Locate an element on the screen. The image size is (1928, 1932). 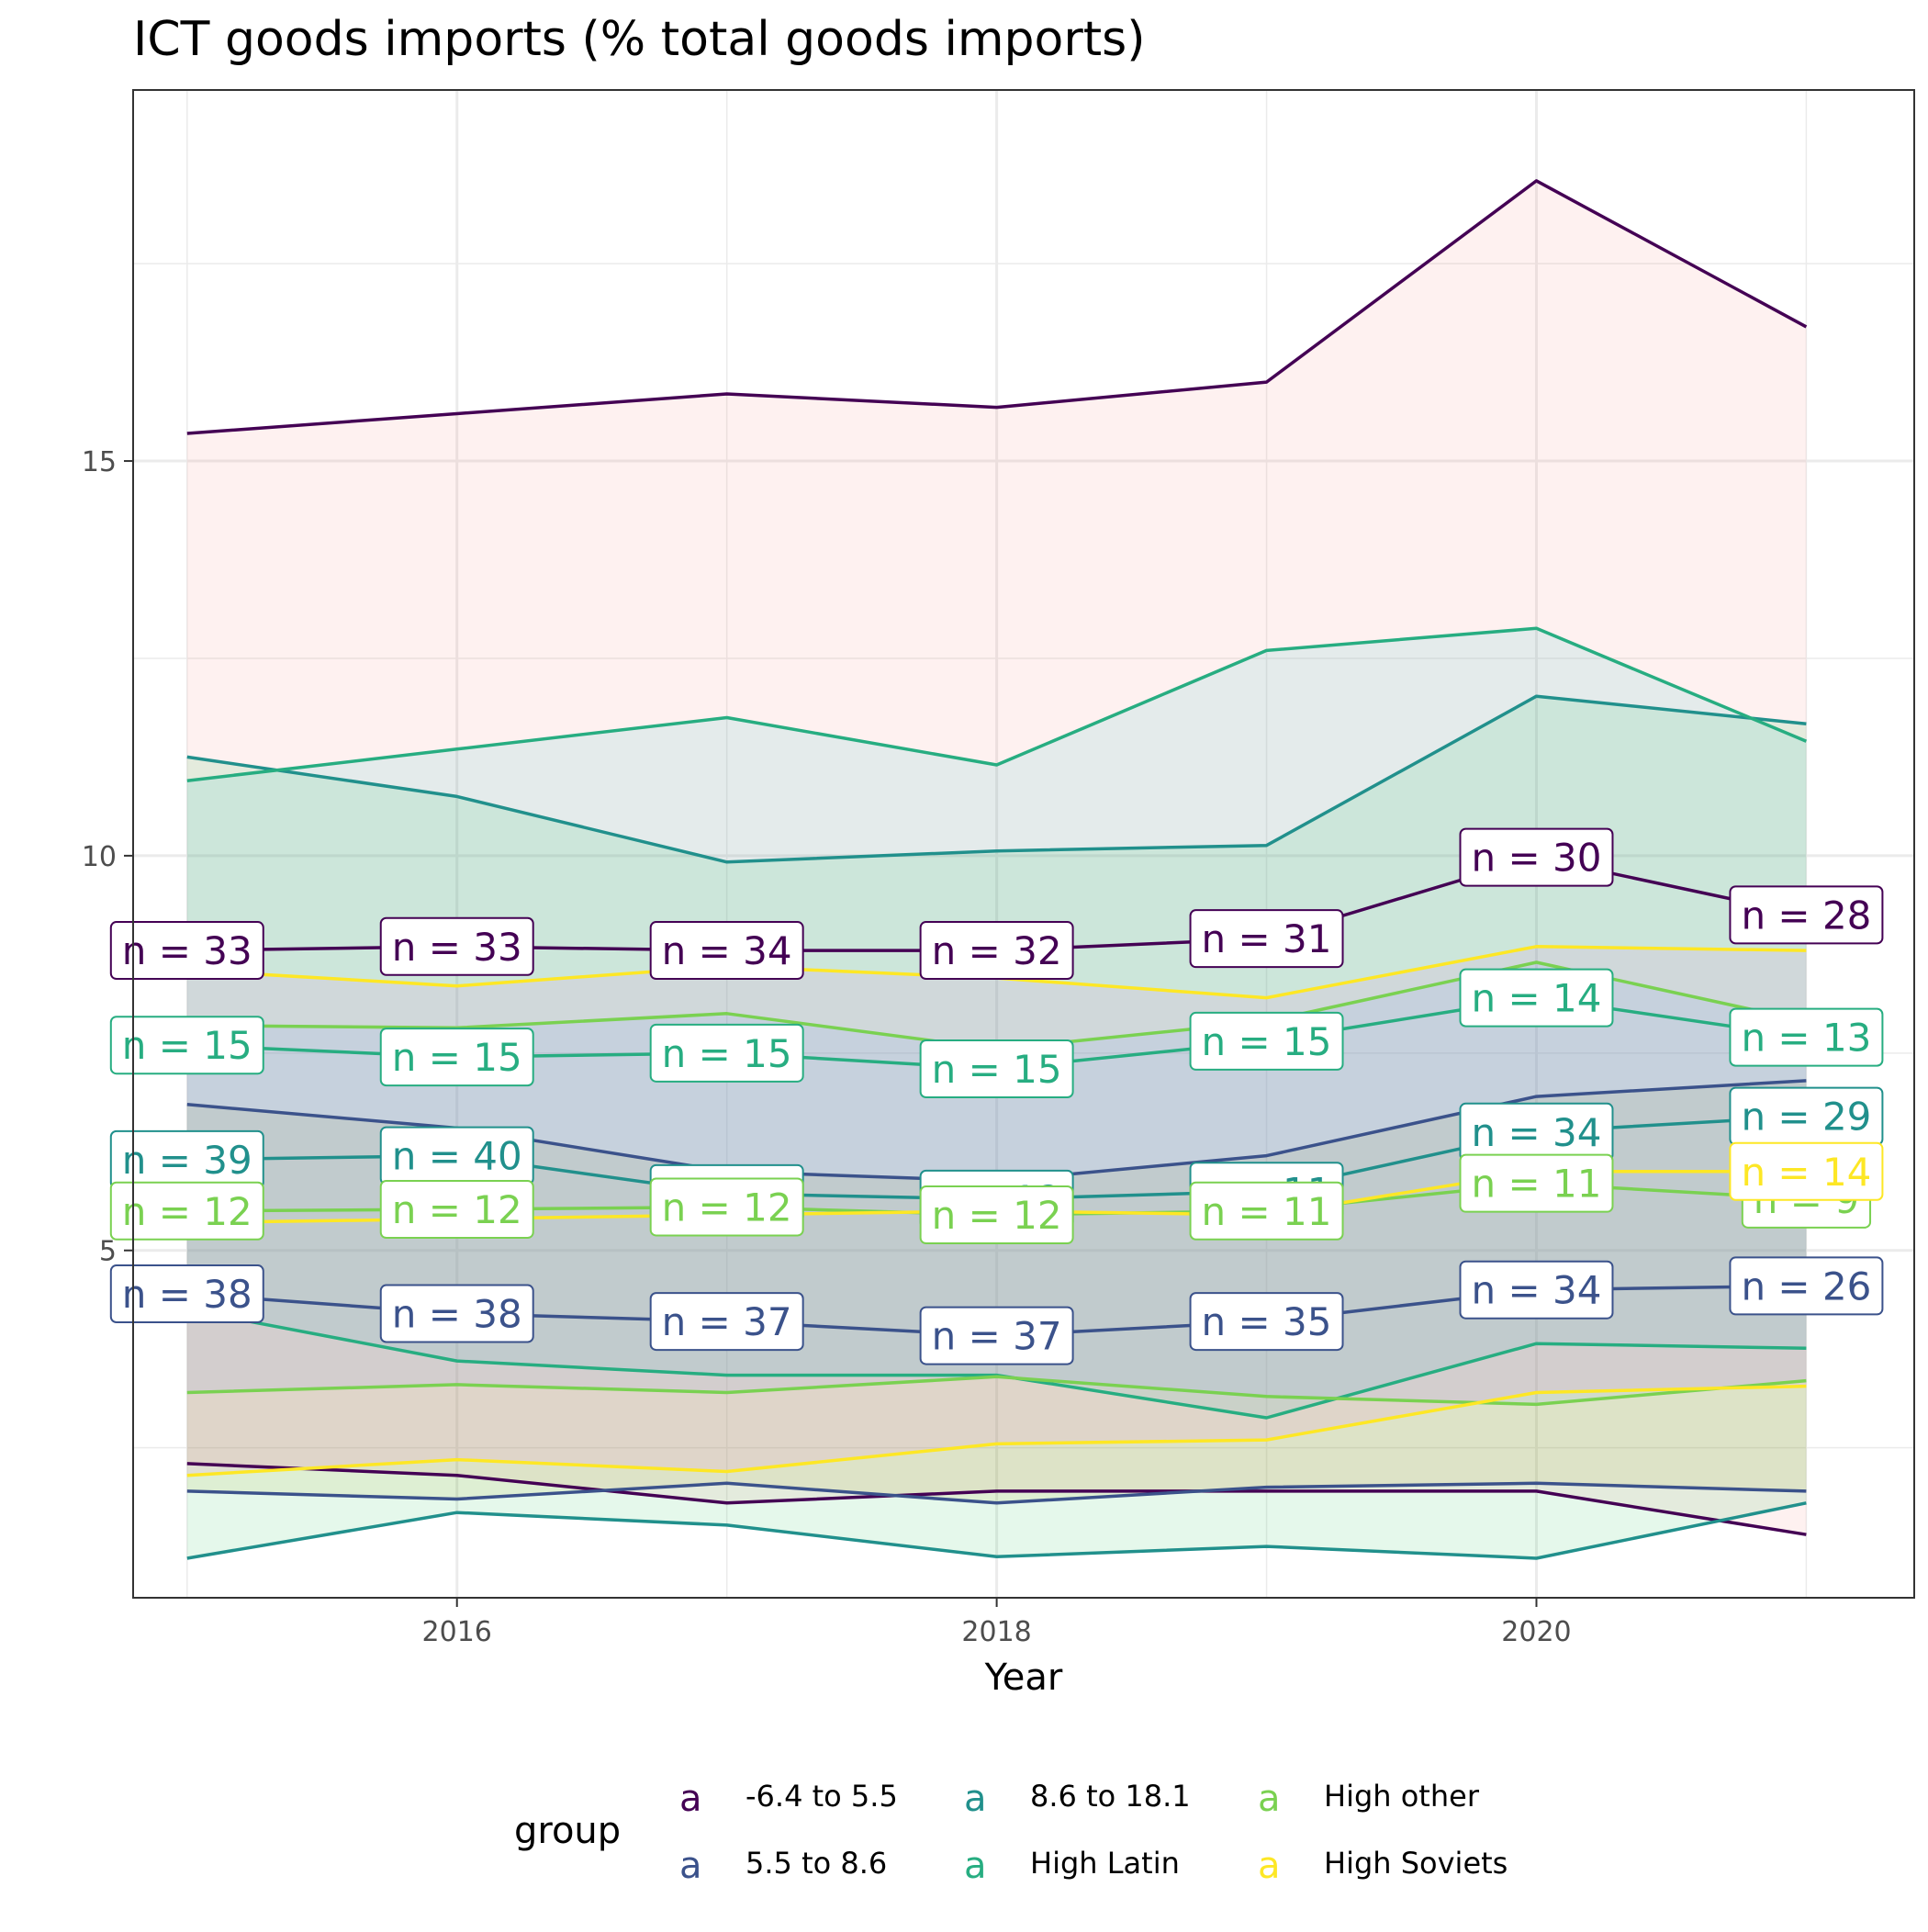
n-label: n = 32 is located at coordinates (996, 951).